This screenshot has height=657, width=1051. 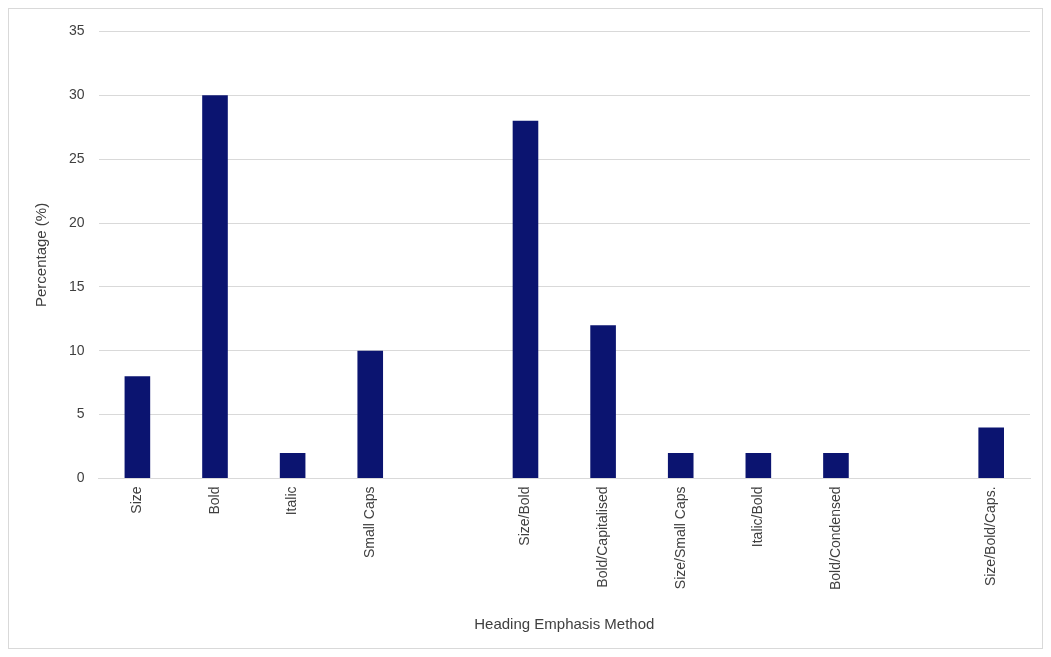 What do you see at coordinates (369, 522) in the screenshot?
I see `x-tick-label: Small Caps` at bounding box center [369, 522].